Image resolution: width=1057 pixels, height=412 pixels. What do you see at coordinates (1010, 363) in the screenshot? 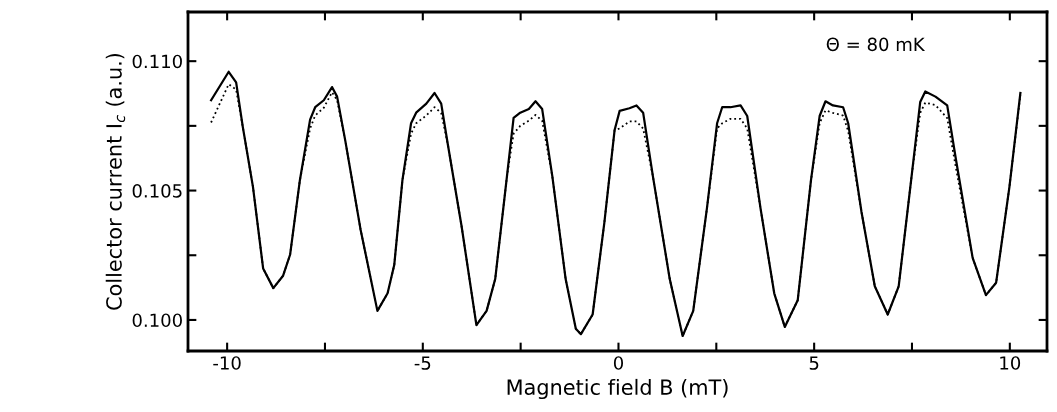
I see `x-tick-label: 10` at bounding box center [1010, 363].